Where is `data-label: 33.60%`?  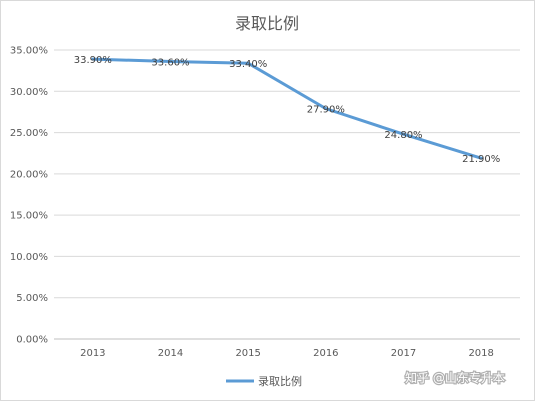 data-label: 33.60% is located at coordinates (170, 63).